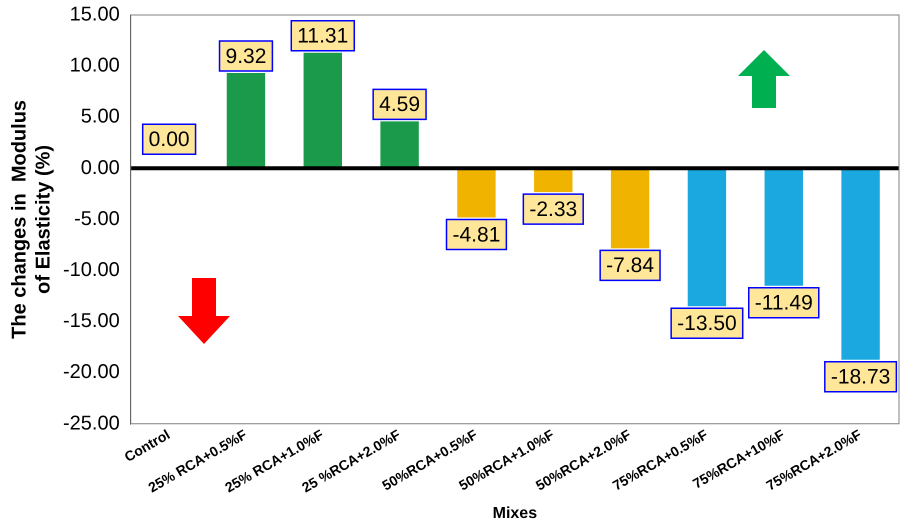  Describe the element at coordinates (399, 104) in the screenshot. I see `data-label: 4.59` at that location.